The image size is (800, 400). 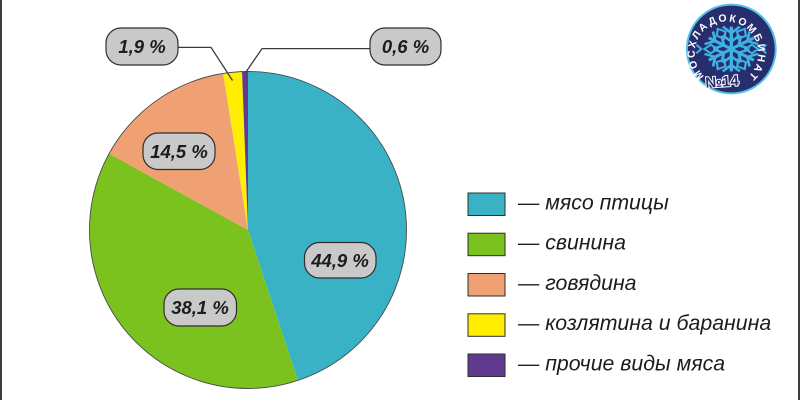 I want to click on svg-text: №14, so click(x=722, y=81).